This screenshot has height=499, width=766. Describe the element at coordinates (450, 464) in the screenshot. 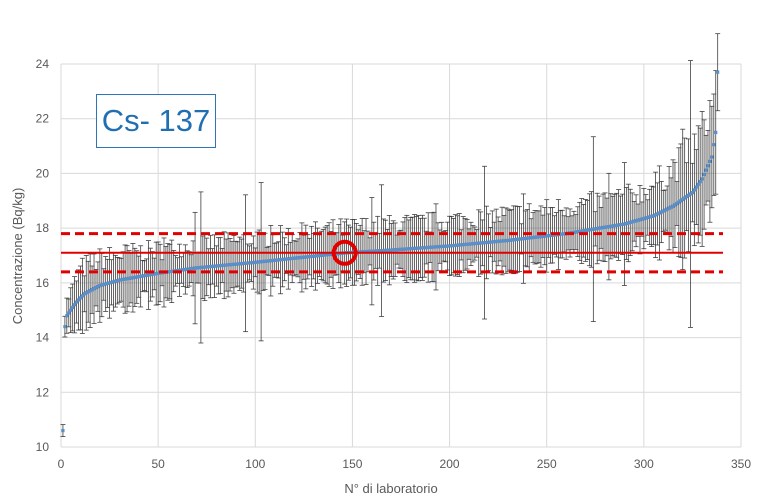

I see `x-tick-label: 200` at that location.